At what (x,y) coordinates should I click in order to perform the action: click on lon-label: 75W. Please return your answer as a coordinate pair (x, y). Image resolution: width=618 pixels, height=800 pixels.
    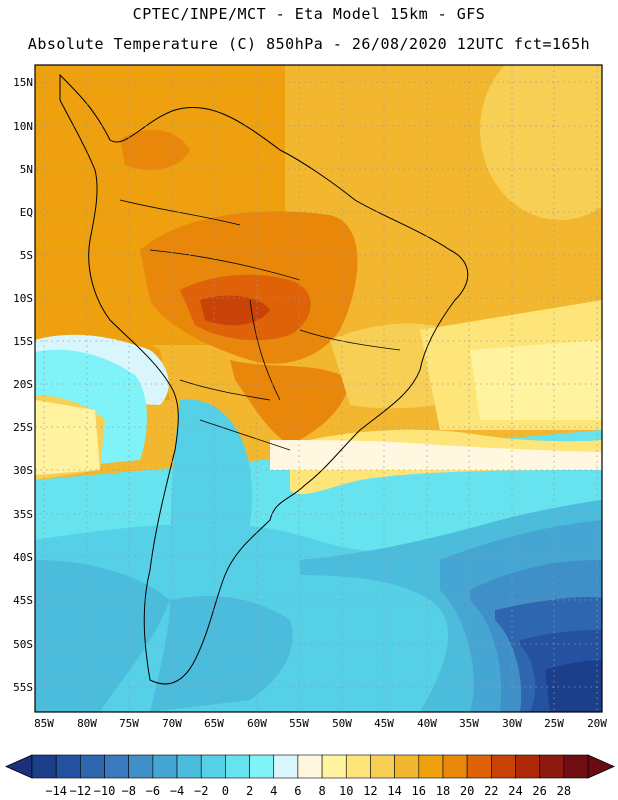
    Looking at the image, I should click on (129, 723).